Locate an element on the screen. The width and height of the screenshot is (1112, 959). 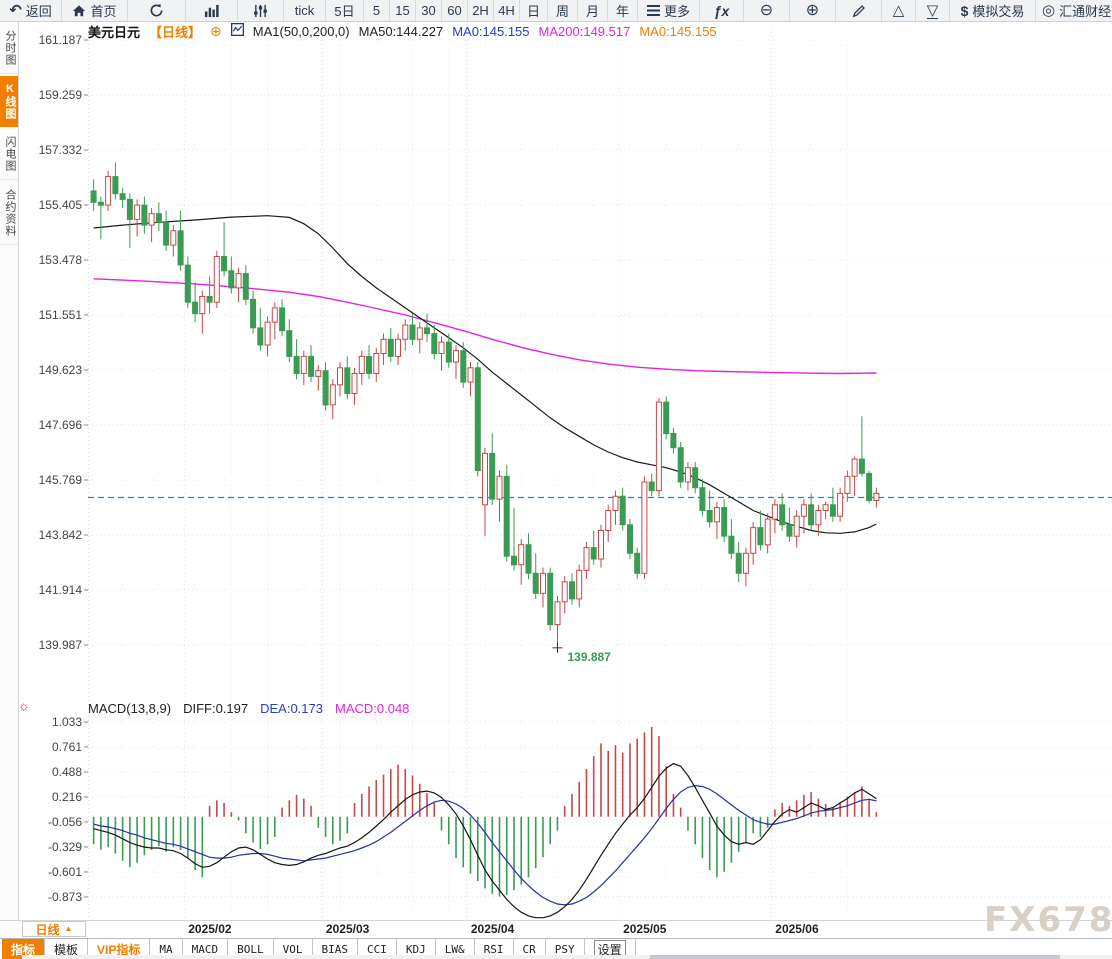
tab-cci-label: CCI is located at coordinates (377, 949).